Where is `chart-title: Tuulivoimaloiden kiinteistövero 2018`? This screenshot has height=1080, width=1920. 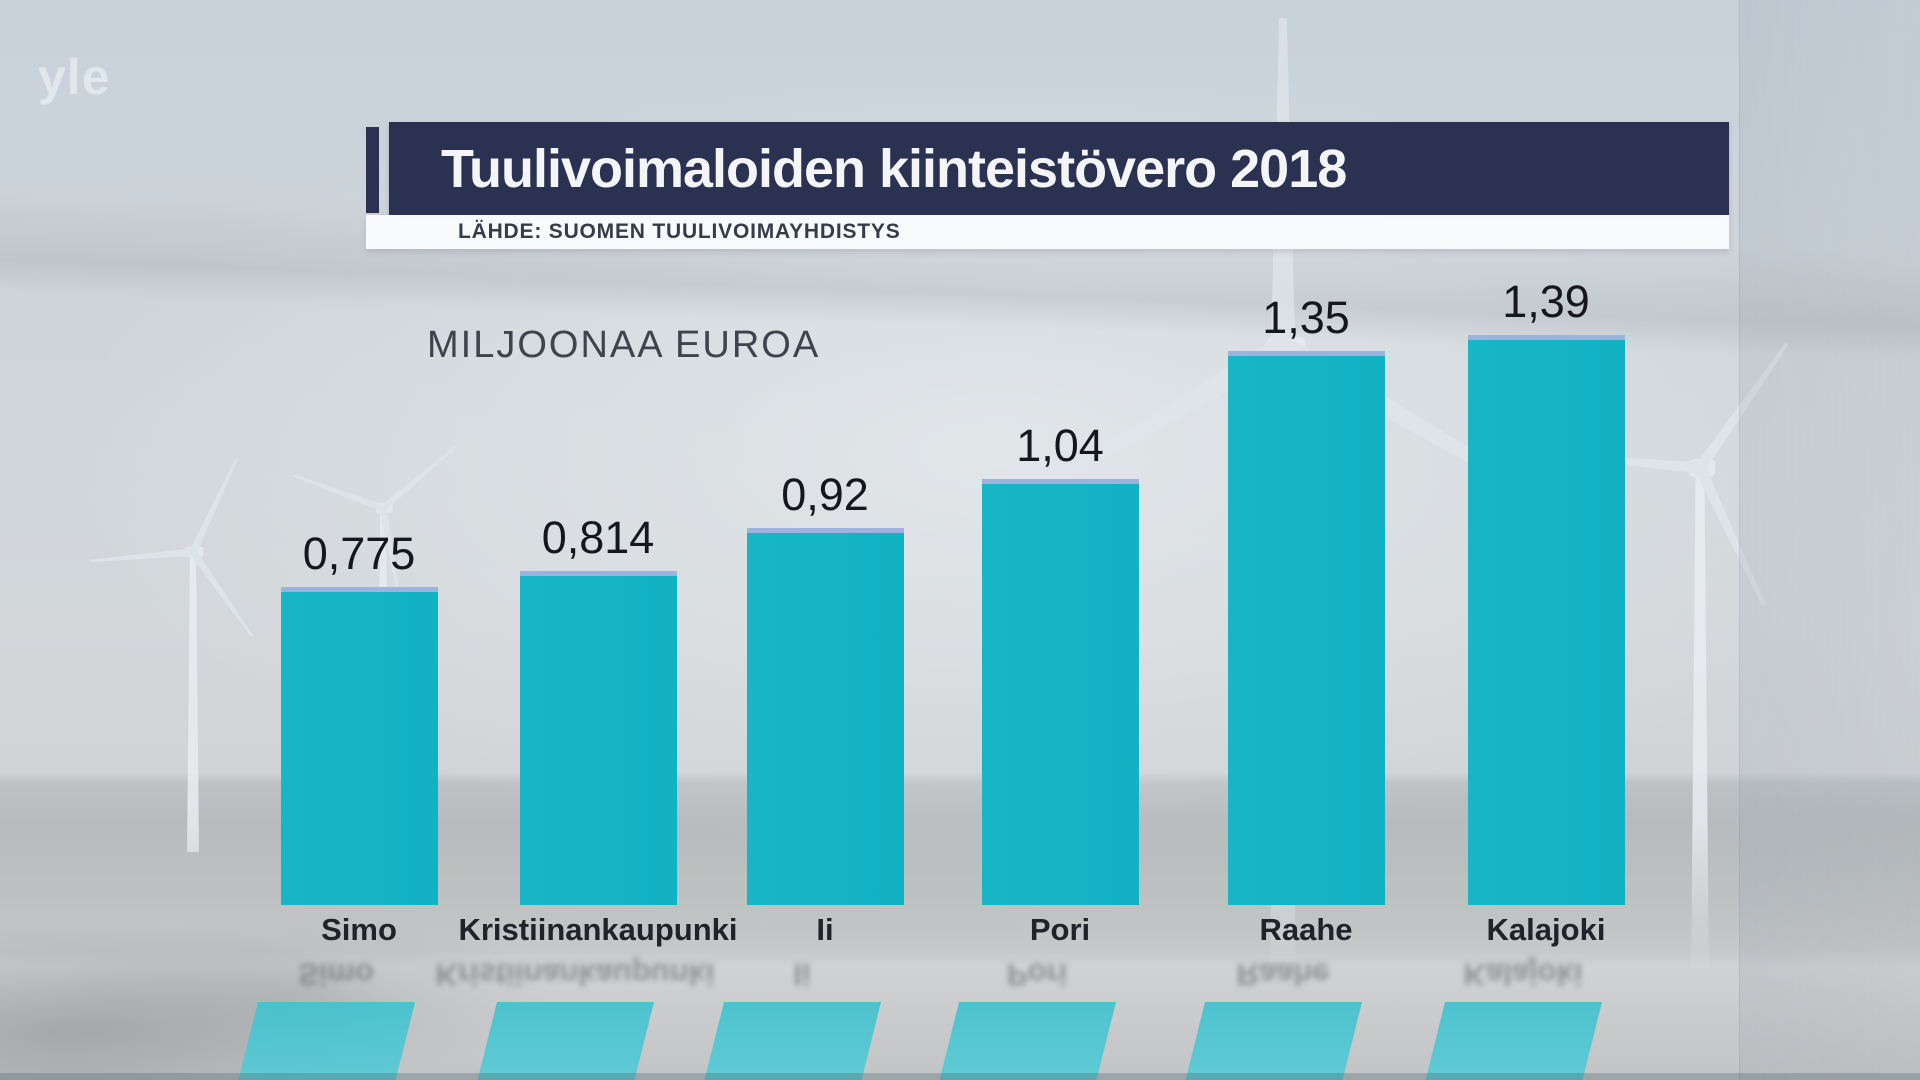 chart-title: Tuulivoimaloiden kiinteistövero 2018 is located at coordinates (894, 168).